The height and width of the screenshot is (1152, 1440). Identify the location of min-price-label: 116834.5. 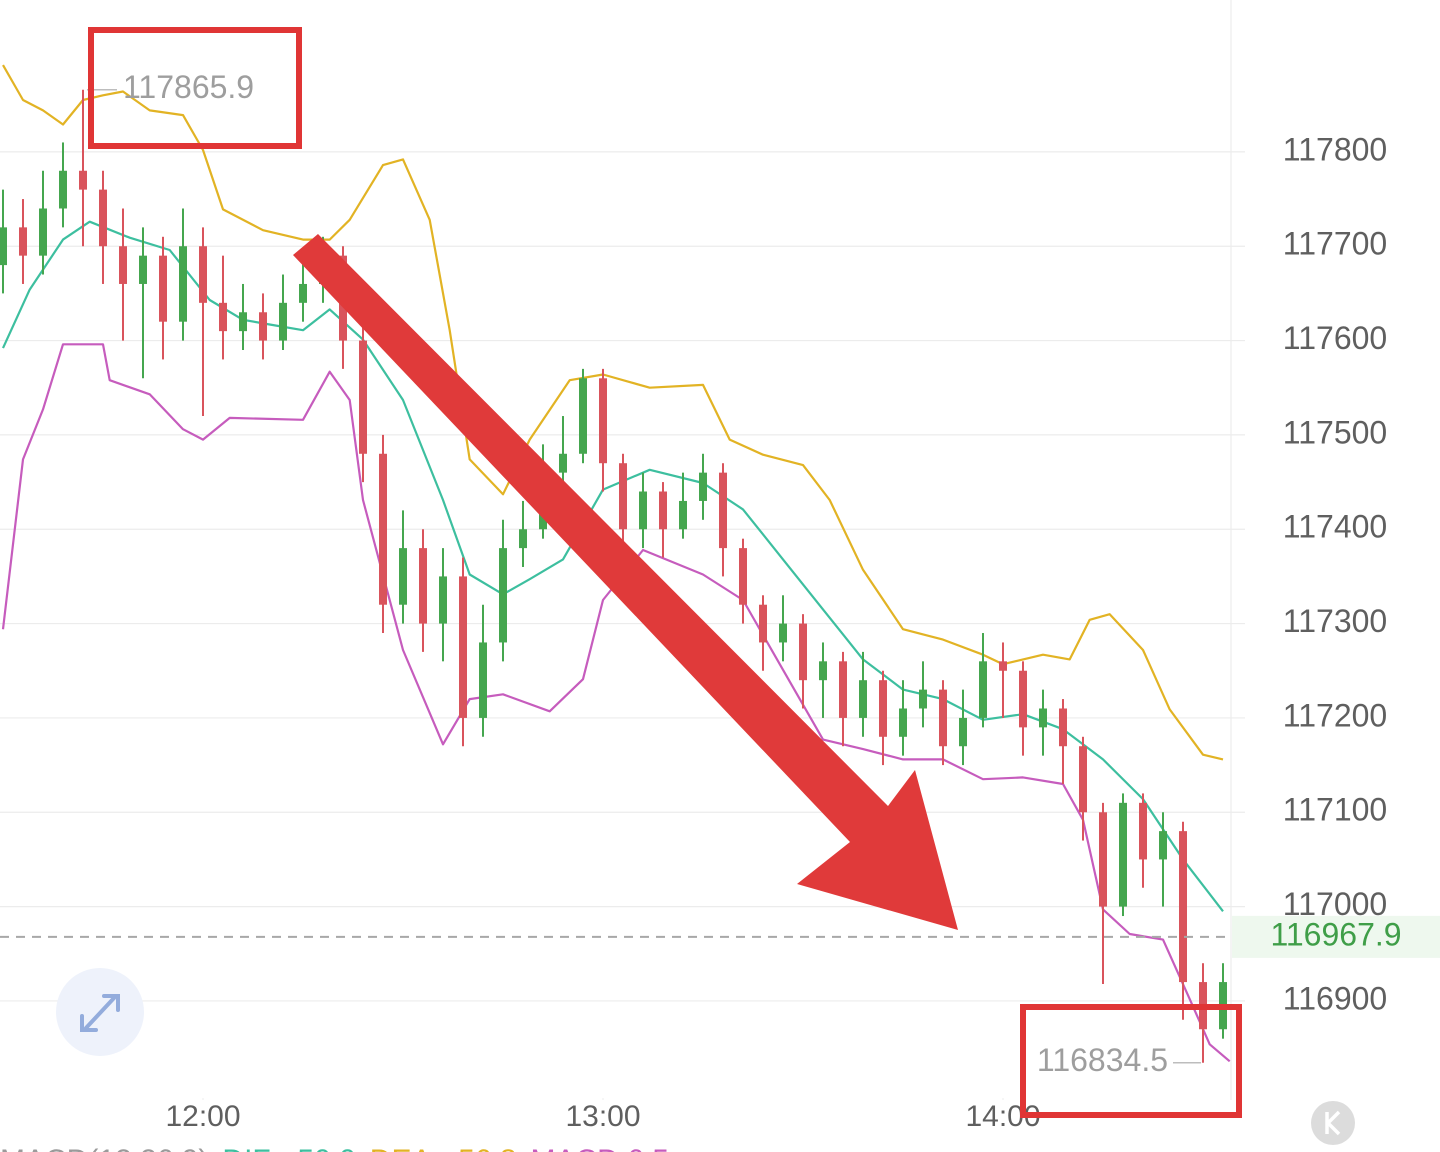
(1102, 1060).